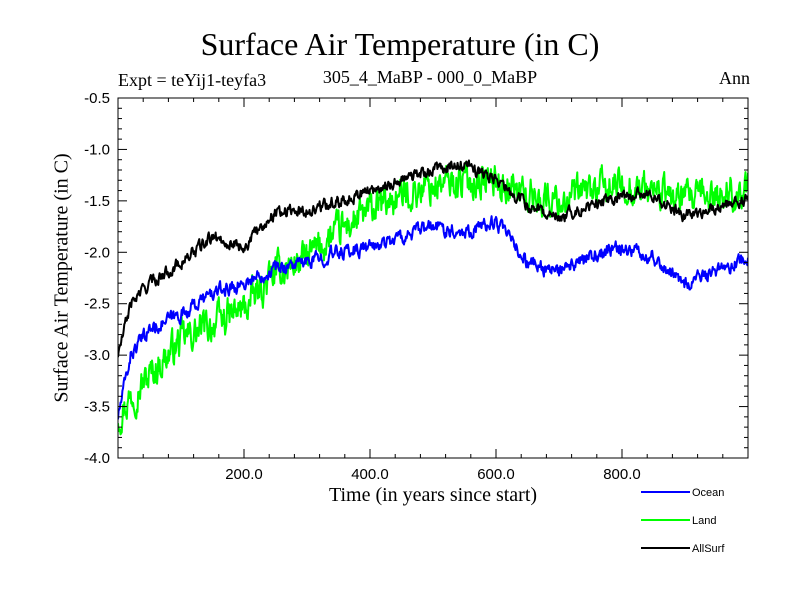 The height and width of the screenshot is (600, 800). Describe the element at coordinates (97, 304) in the screenshot. I see `y-tick-label: -2.5` at that location.